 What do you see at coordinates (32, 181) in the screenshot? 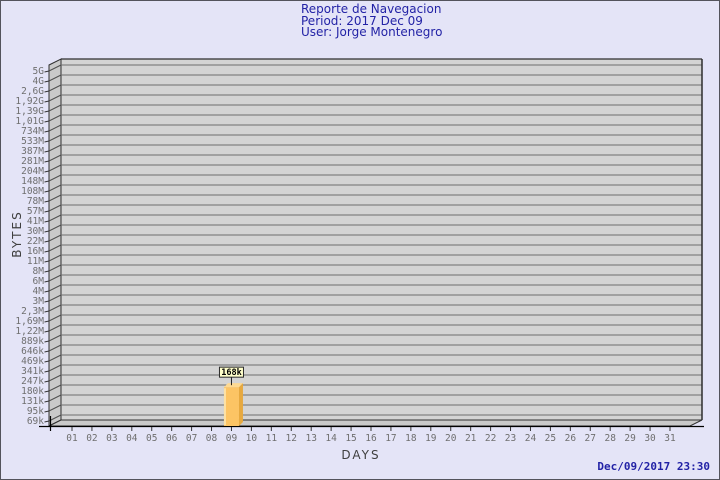
I see `svg-text: 148M` at bounding box center [32, 181].